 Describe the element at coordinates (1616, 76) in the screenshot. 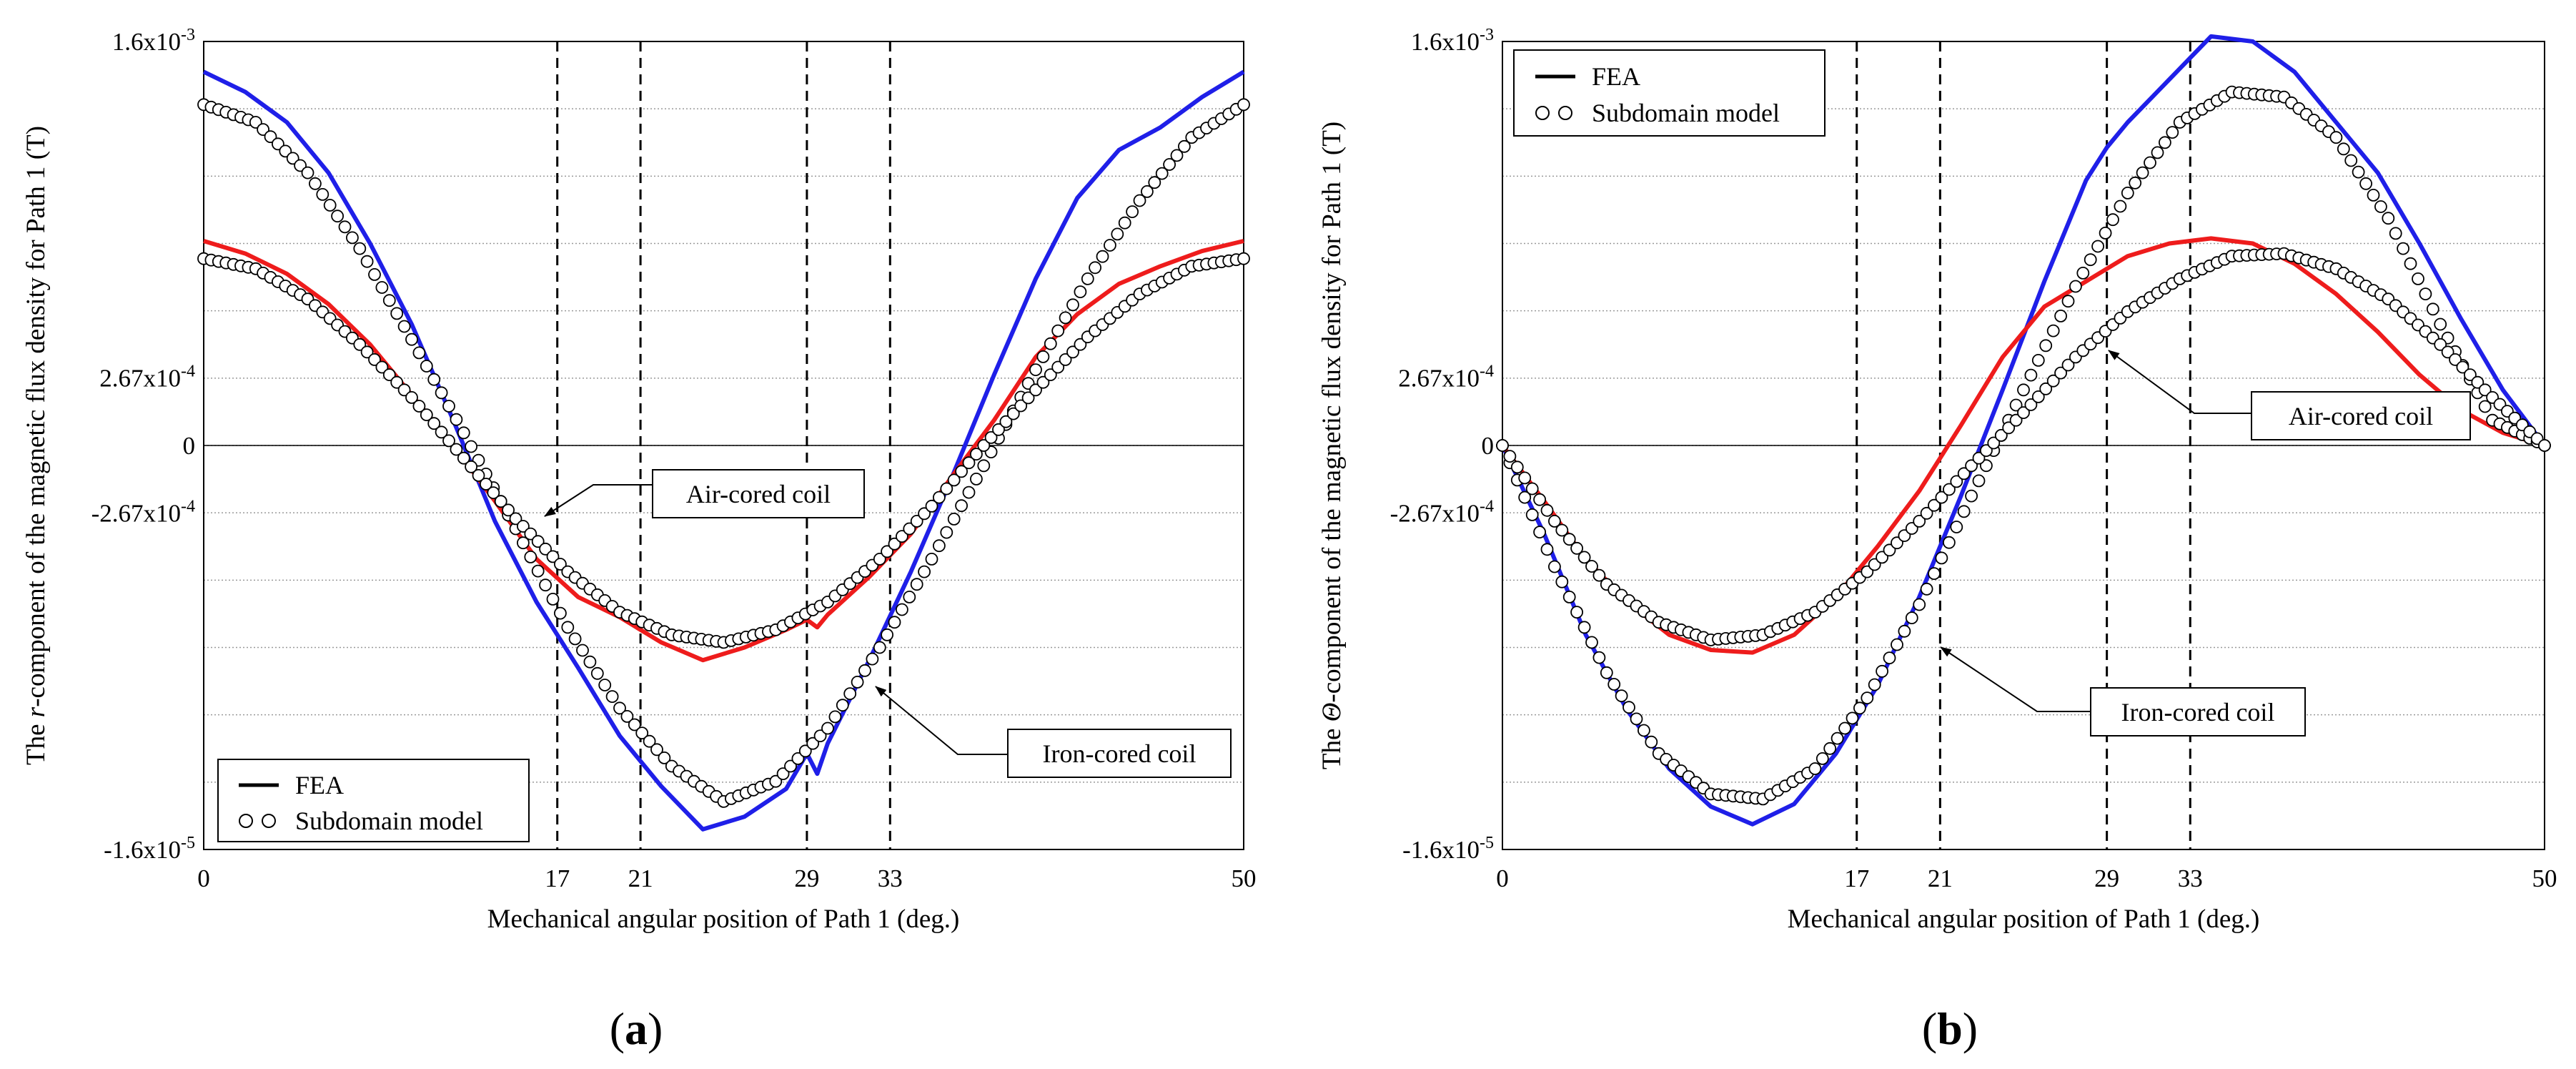

I see `legend-fea-label-b: FEA` at that location.